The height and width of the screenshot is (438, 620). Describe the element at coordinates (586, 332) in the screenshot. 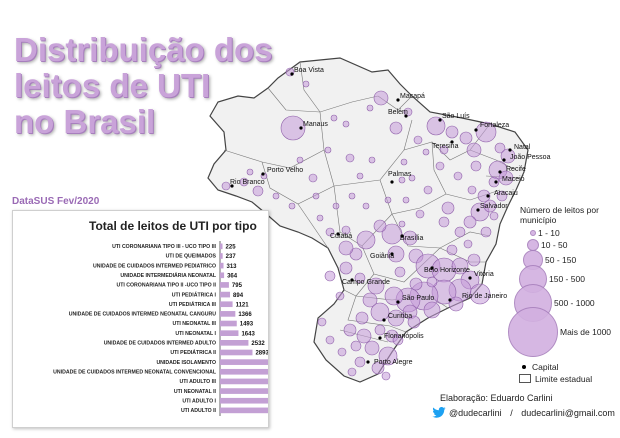

I see `legend-label: Mais de 1000` at that location.